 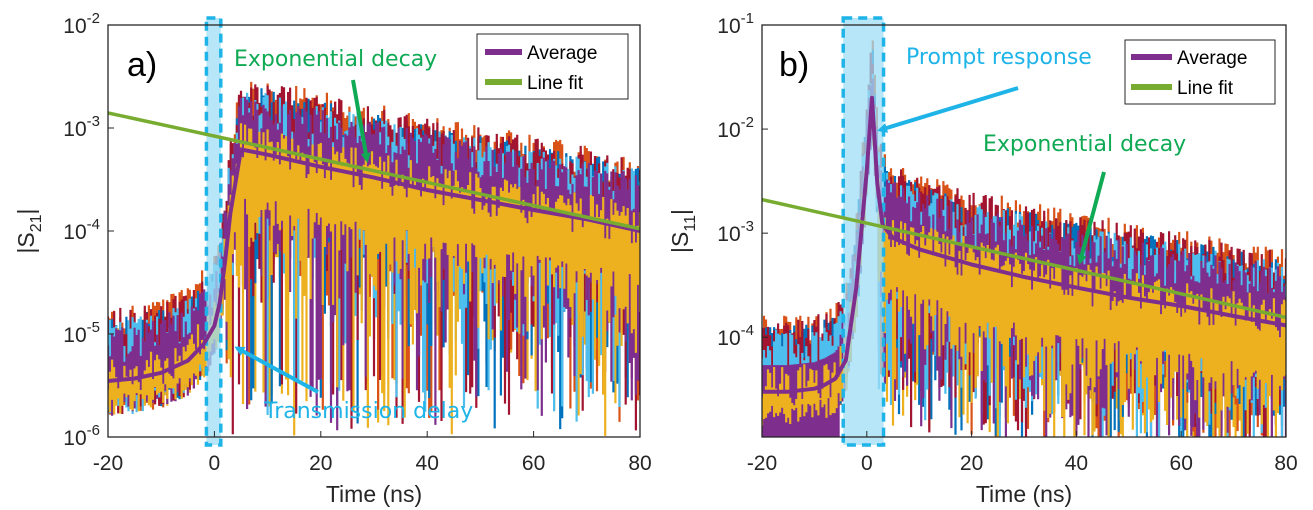 What do you see at coordinates (1022, 453) in the screenshot?
I see `panel-b-x-ticks: -20 0 20 40 60 80` at bounding box center [1022, 453].